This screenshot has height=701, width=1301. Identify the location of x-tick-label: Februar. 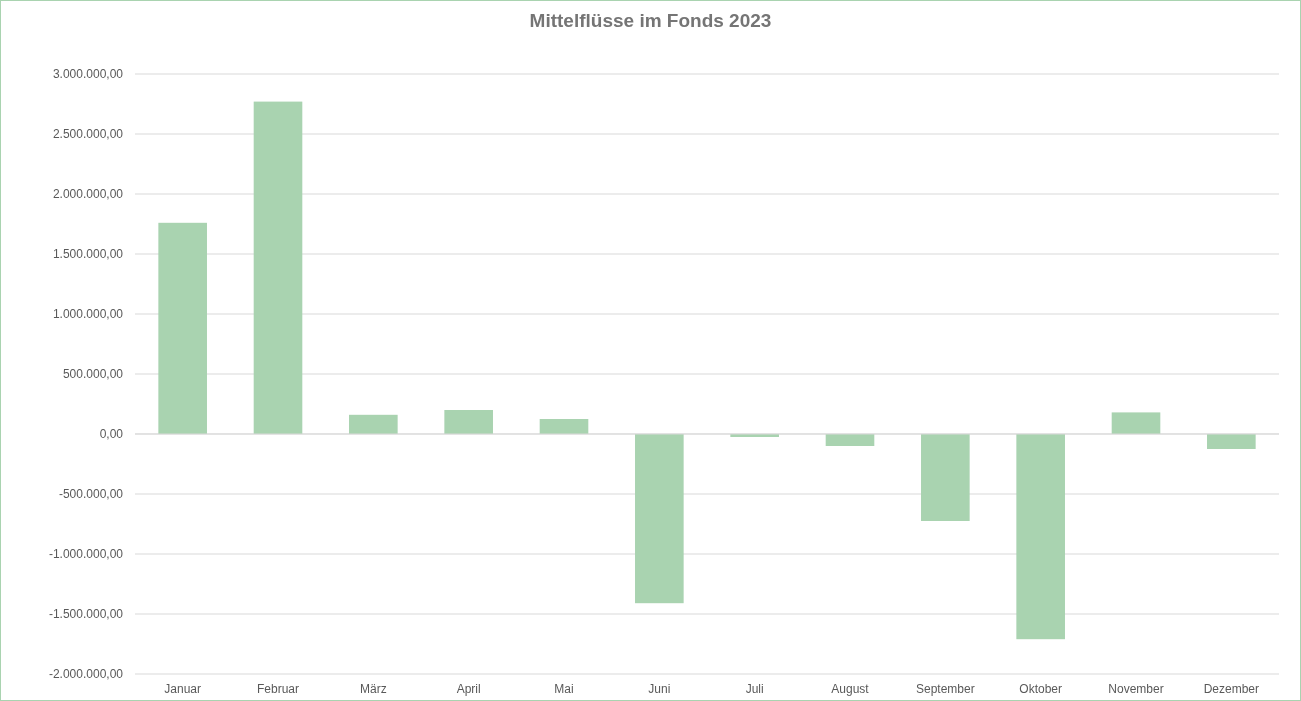
(278, 689).